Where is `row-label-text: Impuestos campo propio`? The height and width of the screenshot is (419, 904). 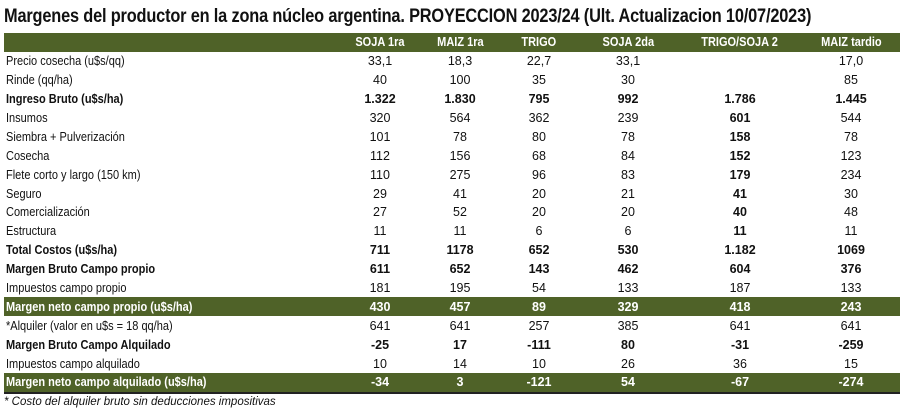
row-label-text: Impuestos campo propio is located at coordinates (66, 288).